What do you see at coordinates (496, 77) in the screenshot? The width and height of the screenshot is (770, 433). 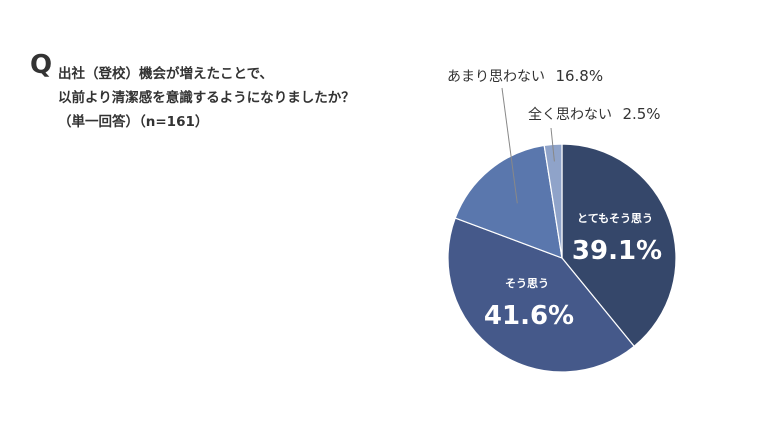 I see `slice-label-amari-text: あまり思わない` at bounding box center [496, 77].